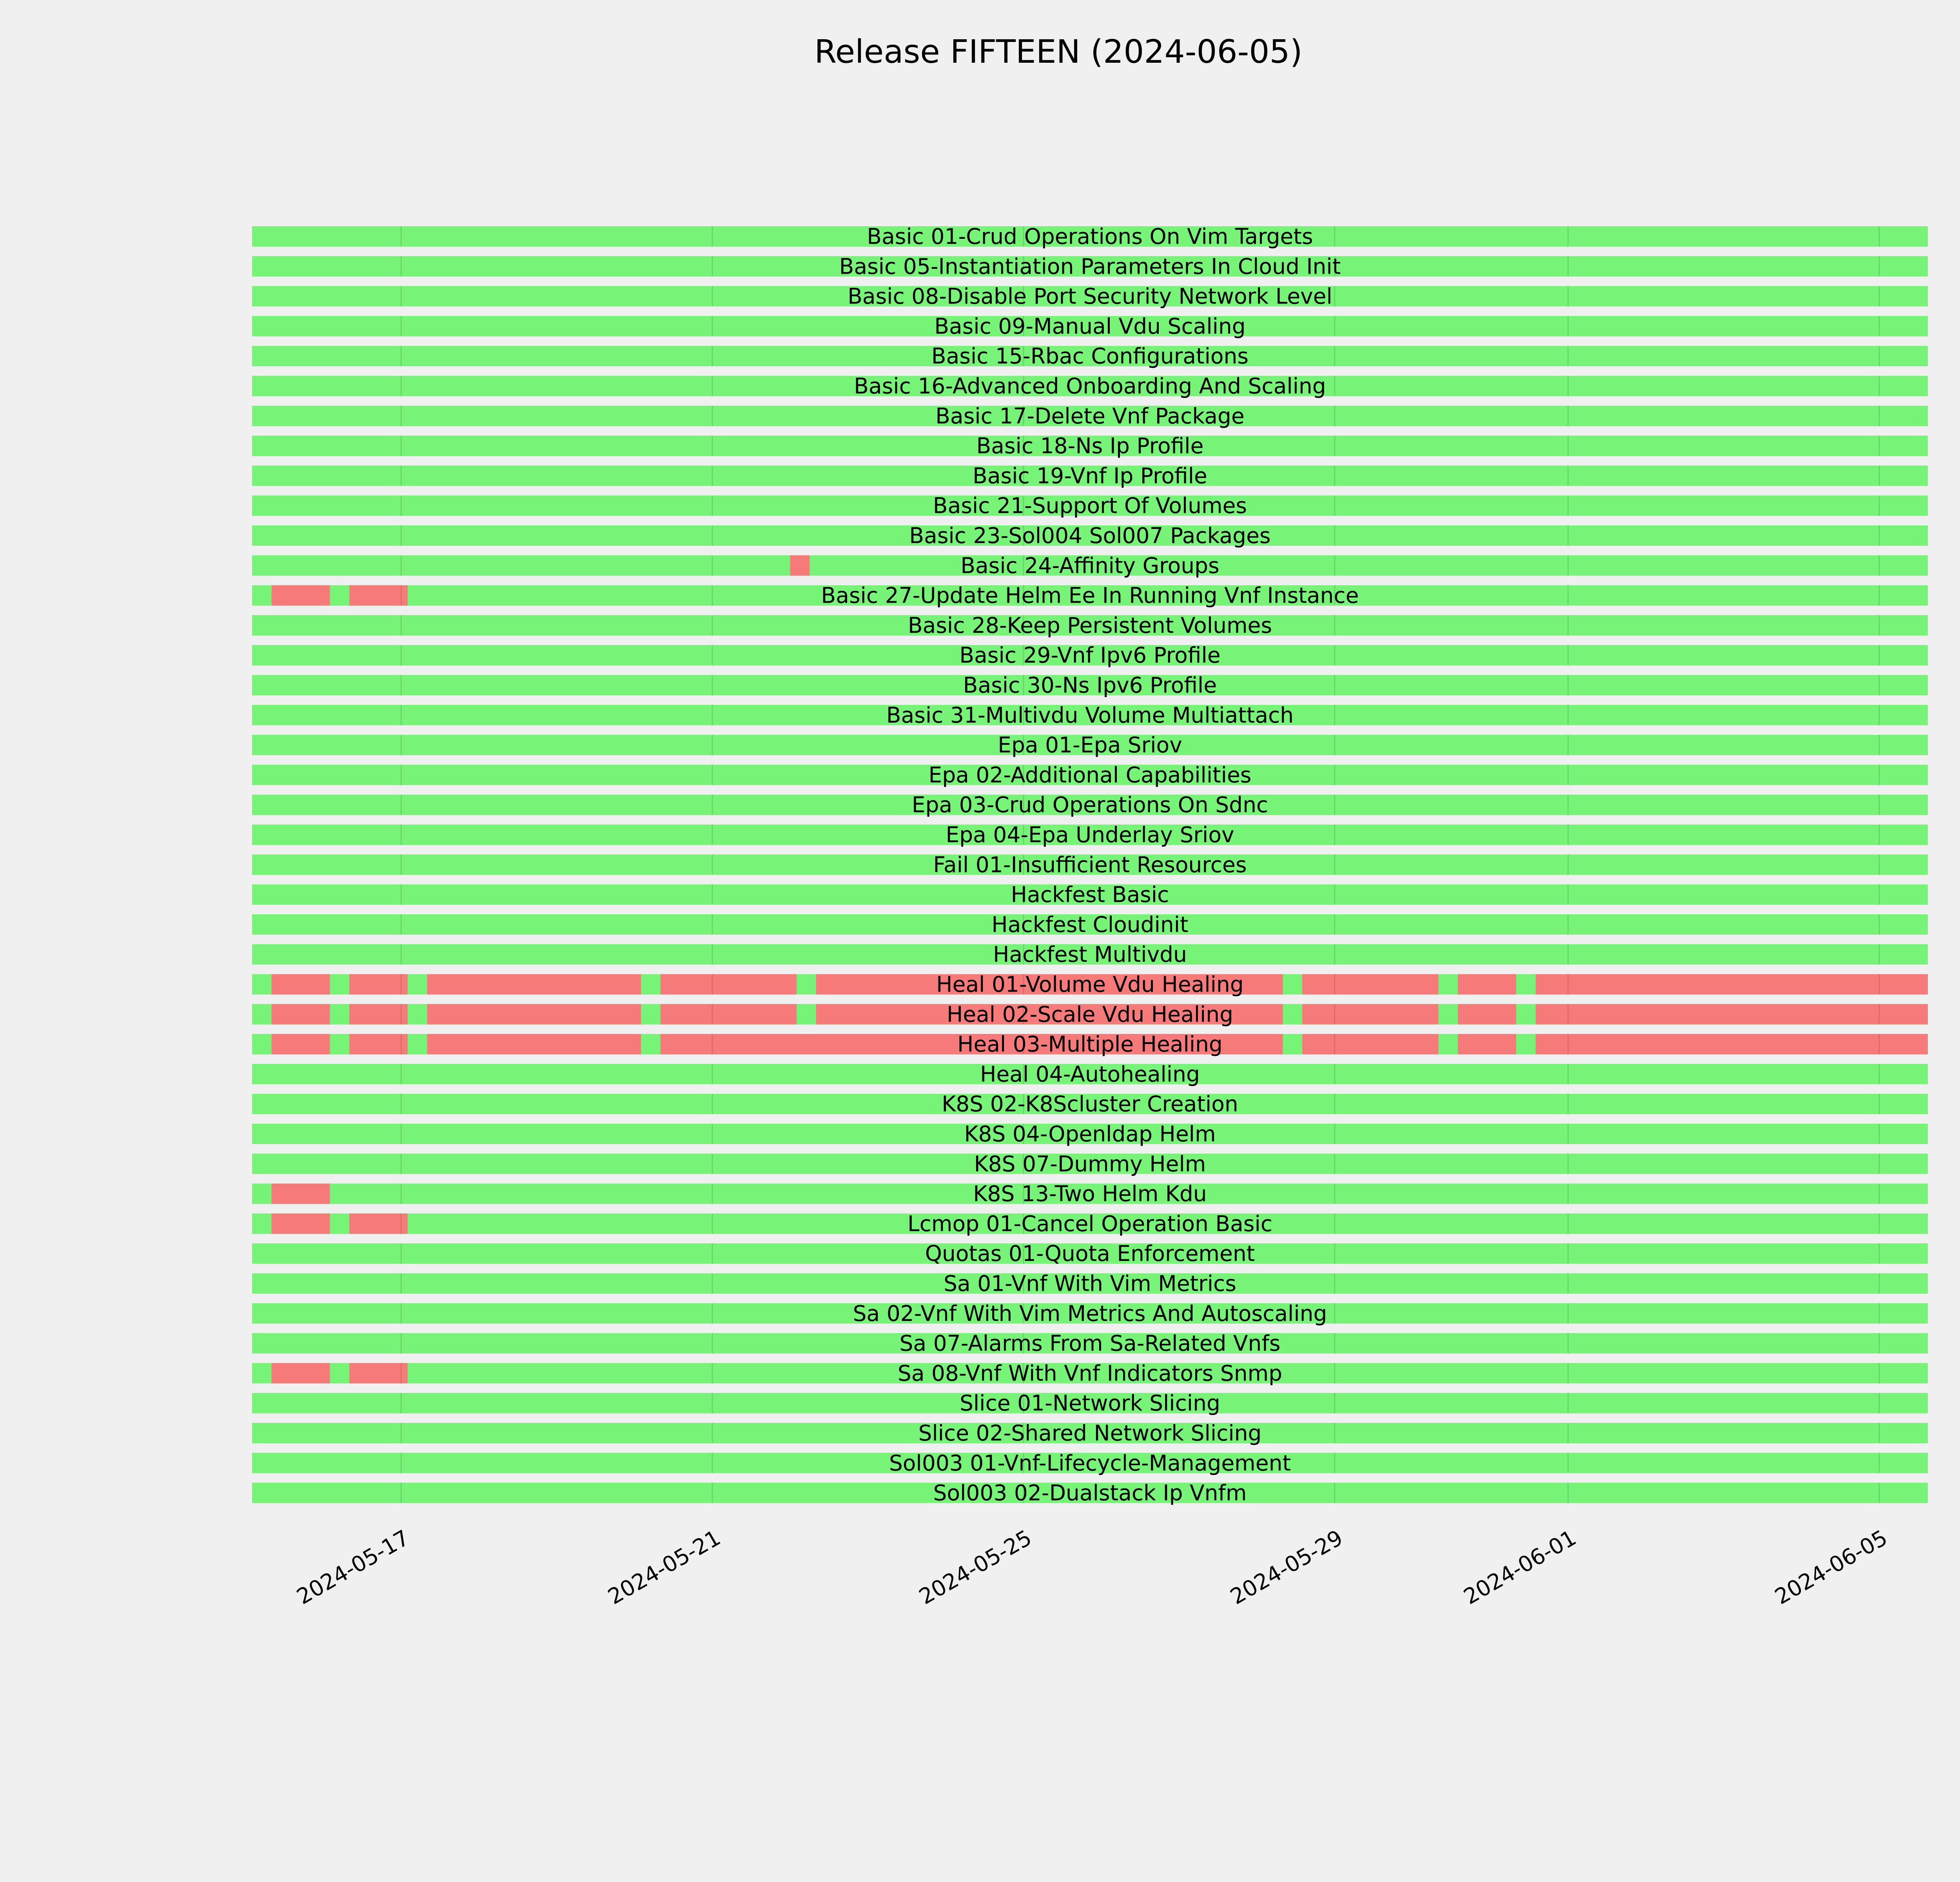 Image resolution: width=1960 pixels, height=1882 pixels. I want to click on row-label: K8S 02-K8Scluster Creation, so click(1090, 1104).